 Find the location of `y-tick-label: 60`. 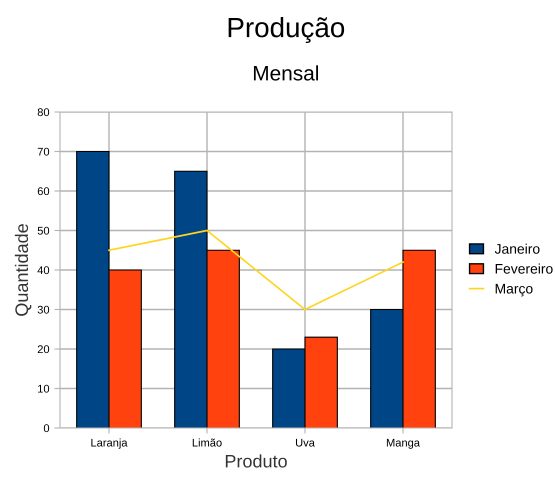

y-tick-label: 60 is located at coordinates (44, 191).